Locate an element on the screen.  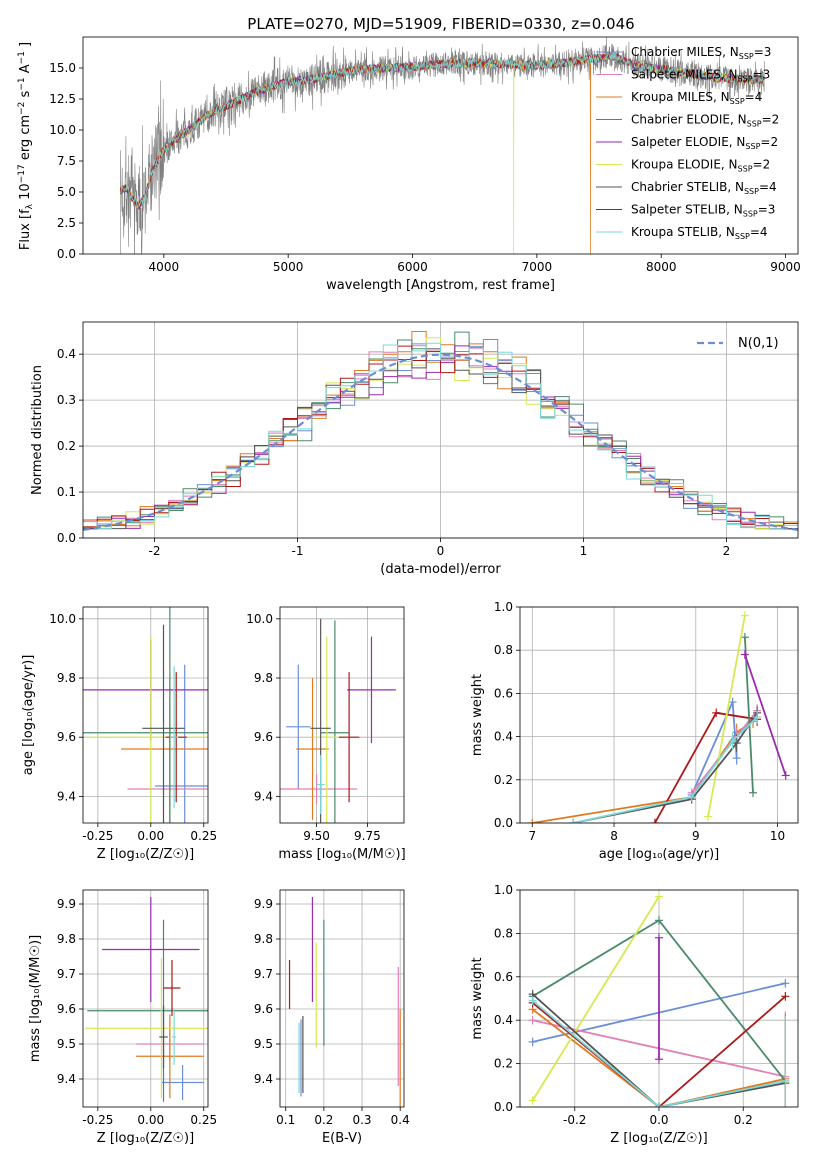
series-ce is located at coordinates (749, 715).